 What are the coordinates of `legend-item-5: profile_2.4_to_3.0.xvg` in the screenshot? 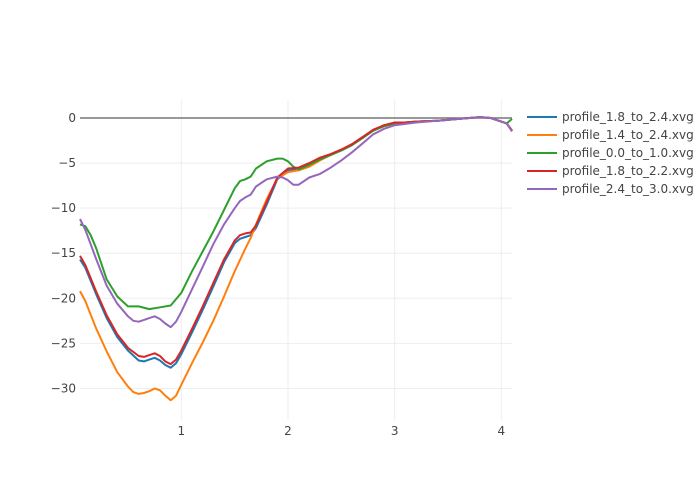 It's located at (610, 189).